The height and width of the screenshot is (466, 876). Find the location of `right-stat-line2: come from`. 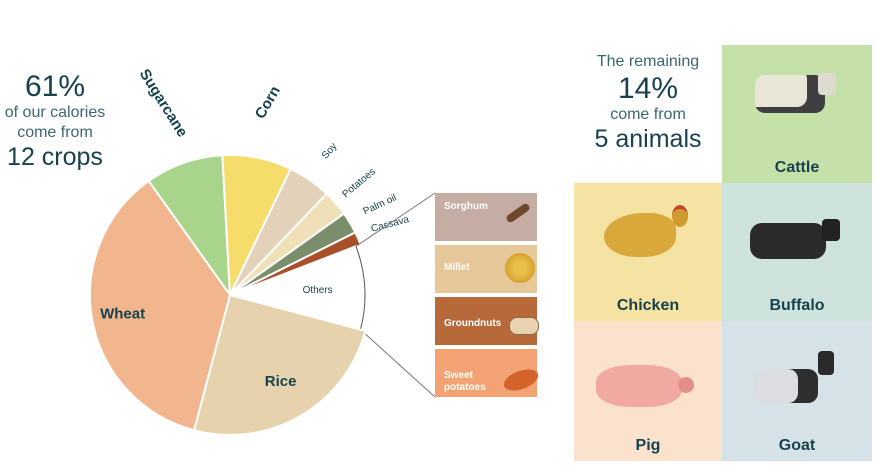

right-stat-line2: come from is located at coordinates (648, 114).